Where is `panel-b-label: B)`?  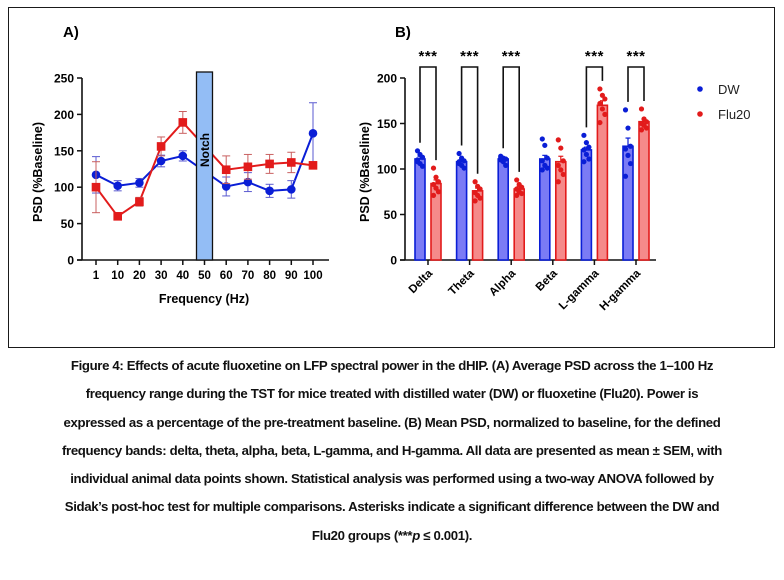 panel-b-label: B) is located at coordinates (403, 32).